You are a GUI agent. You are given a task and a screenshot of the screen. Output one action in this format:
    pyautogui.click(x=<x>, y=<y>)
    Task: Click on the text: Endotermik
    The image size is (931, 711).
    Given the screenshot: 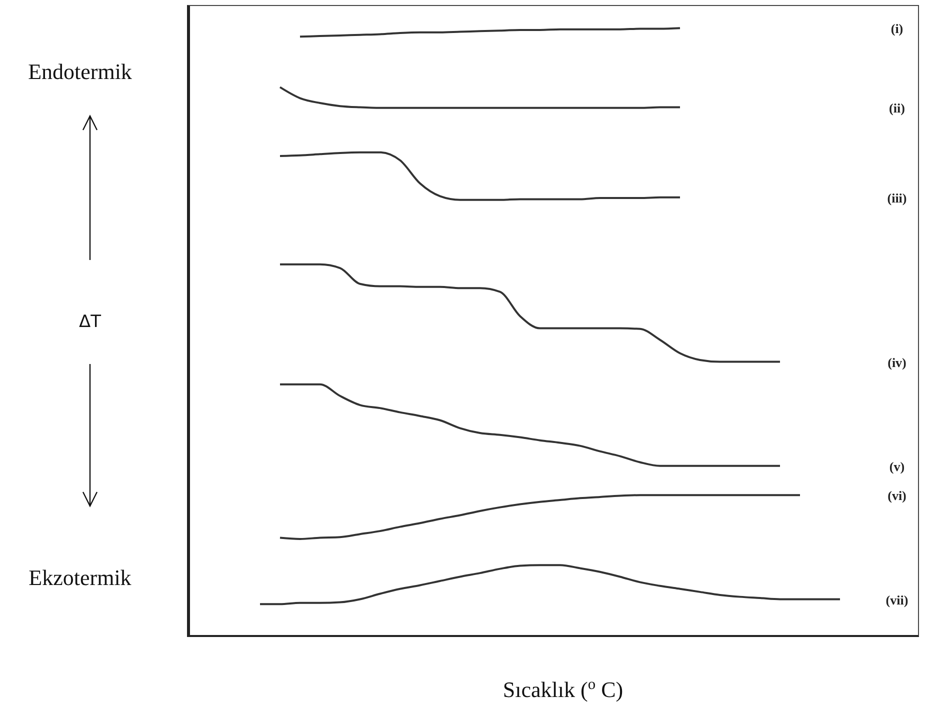 What is the action you would take?
    pyautogui.click(x=80, y=71)
    